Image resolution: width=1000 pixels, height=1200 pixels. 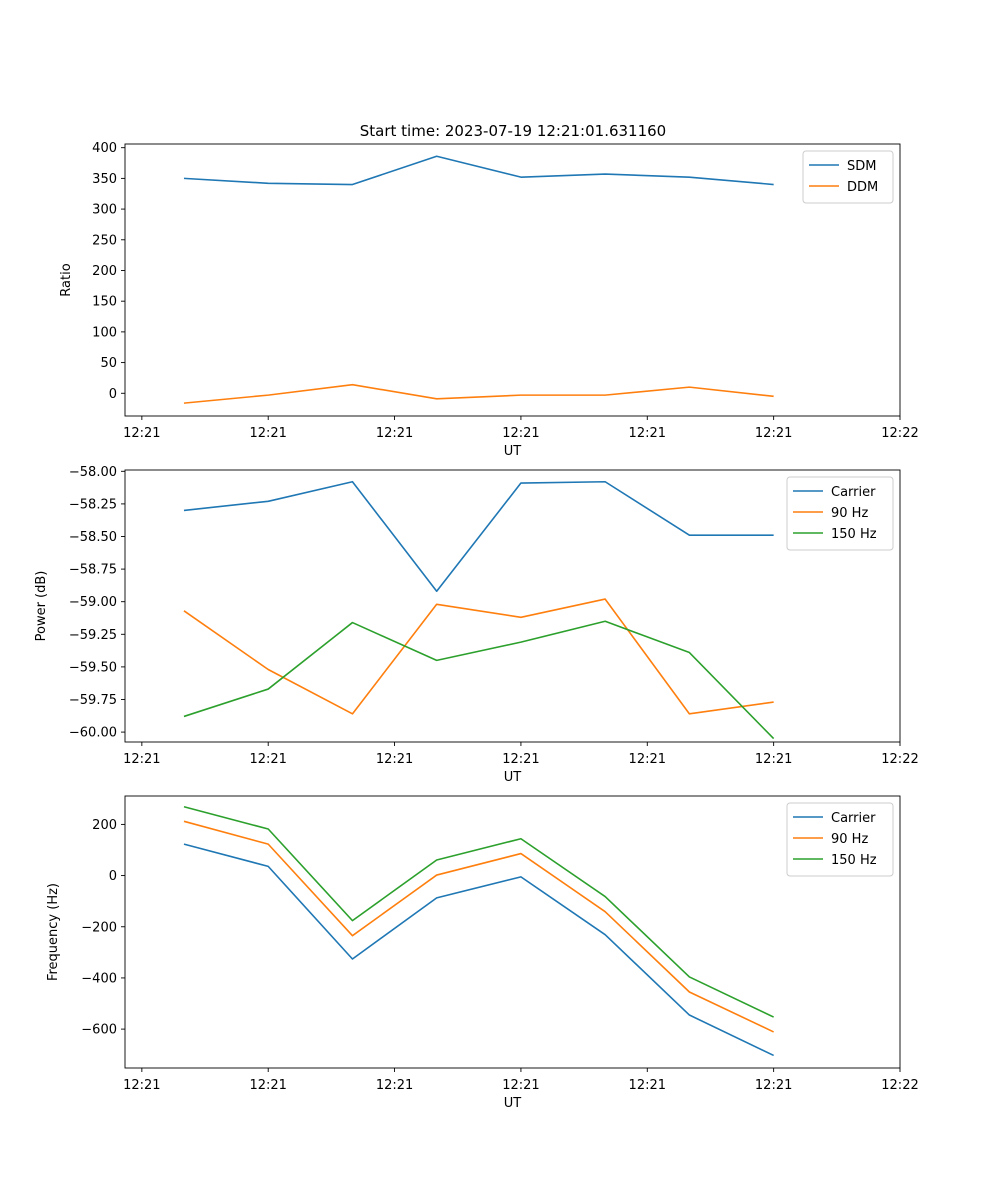 What do you see at coordinates (93, 472) in the screenshot?
I see `y-tick-label: −58.00` at bounding box center [93, 472].